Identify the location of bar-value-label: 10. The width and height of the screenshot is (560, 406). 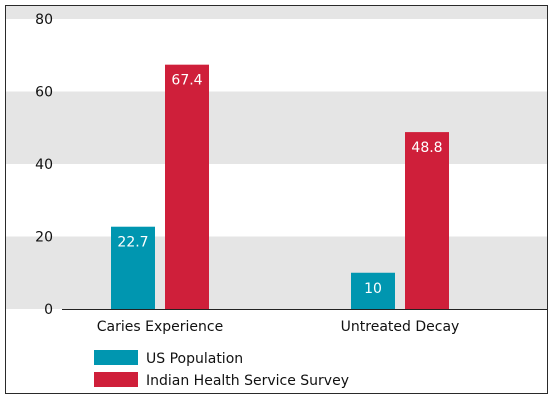
(373, 289).